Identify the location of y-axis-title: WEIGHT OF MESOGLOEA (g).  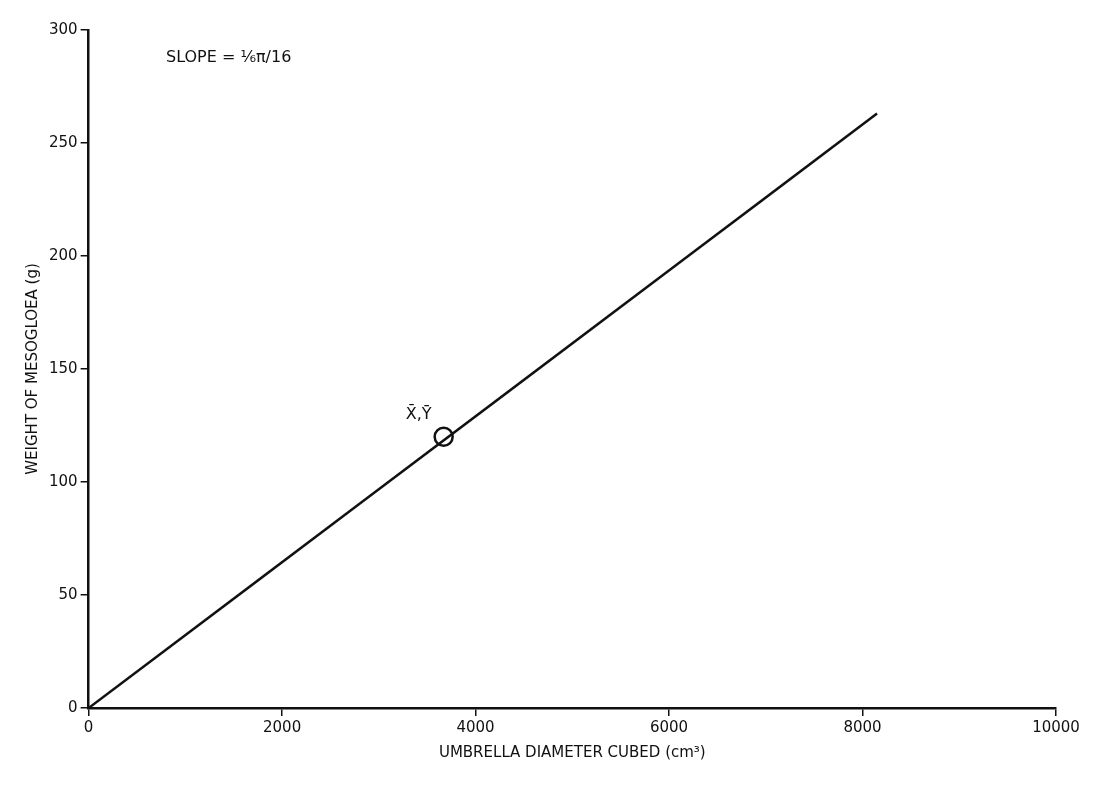
(31, 369).